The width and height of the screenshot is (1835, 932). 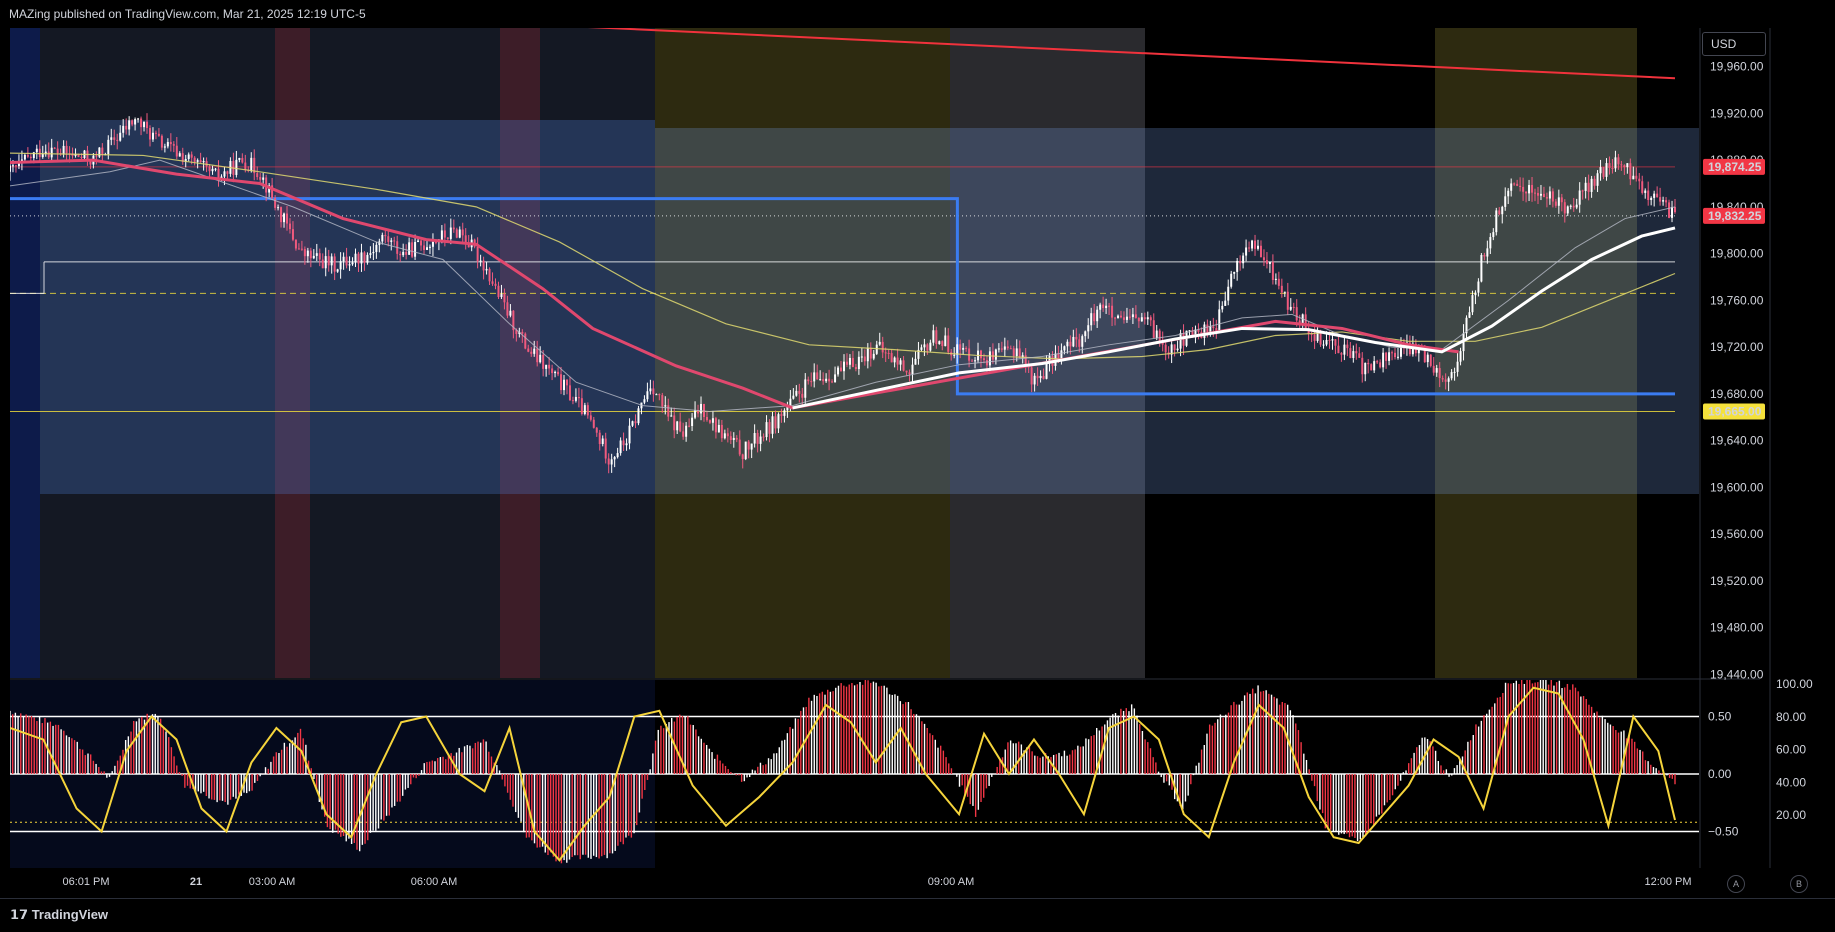 I want to click on b-button: B, so click(x=1799, y=884).